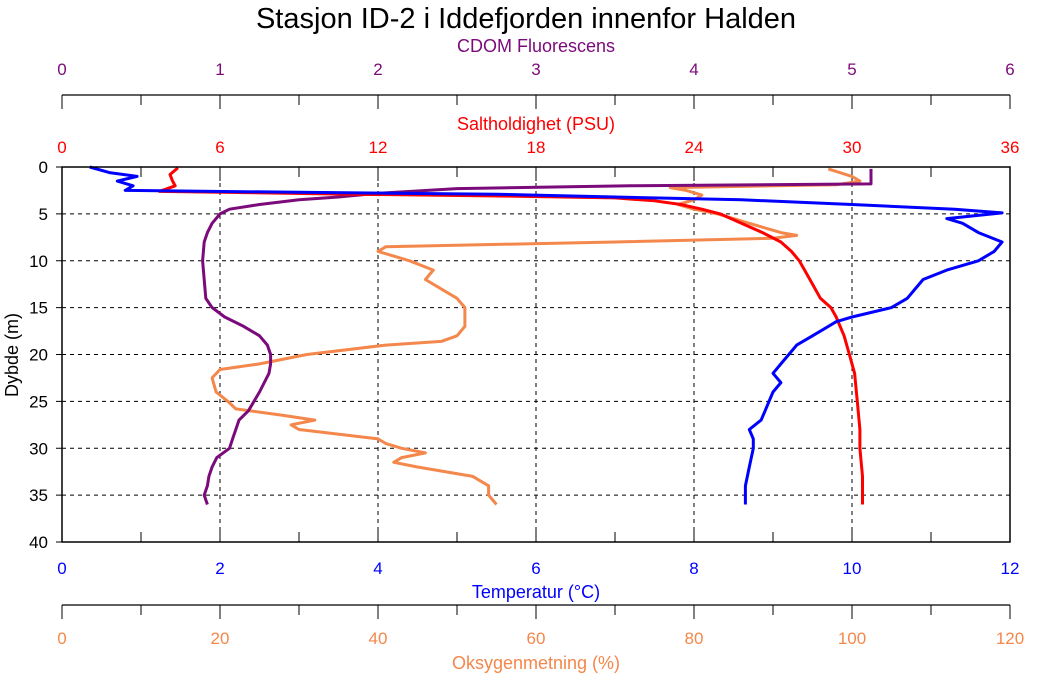 Image resolution: width=1052 pixels, height=677 pixels. I want to click on y-tick-label: 5, so click(43, 214).